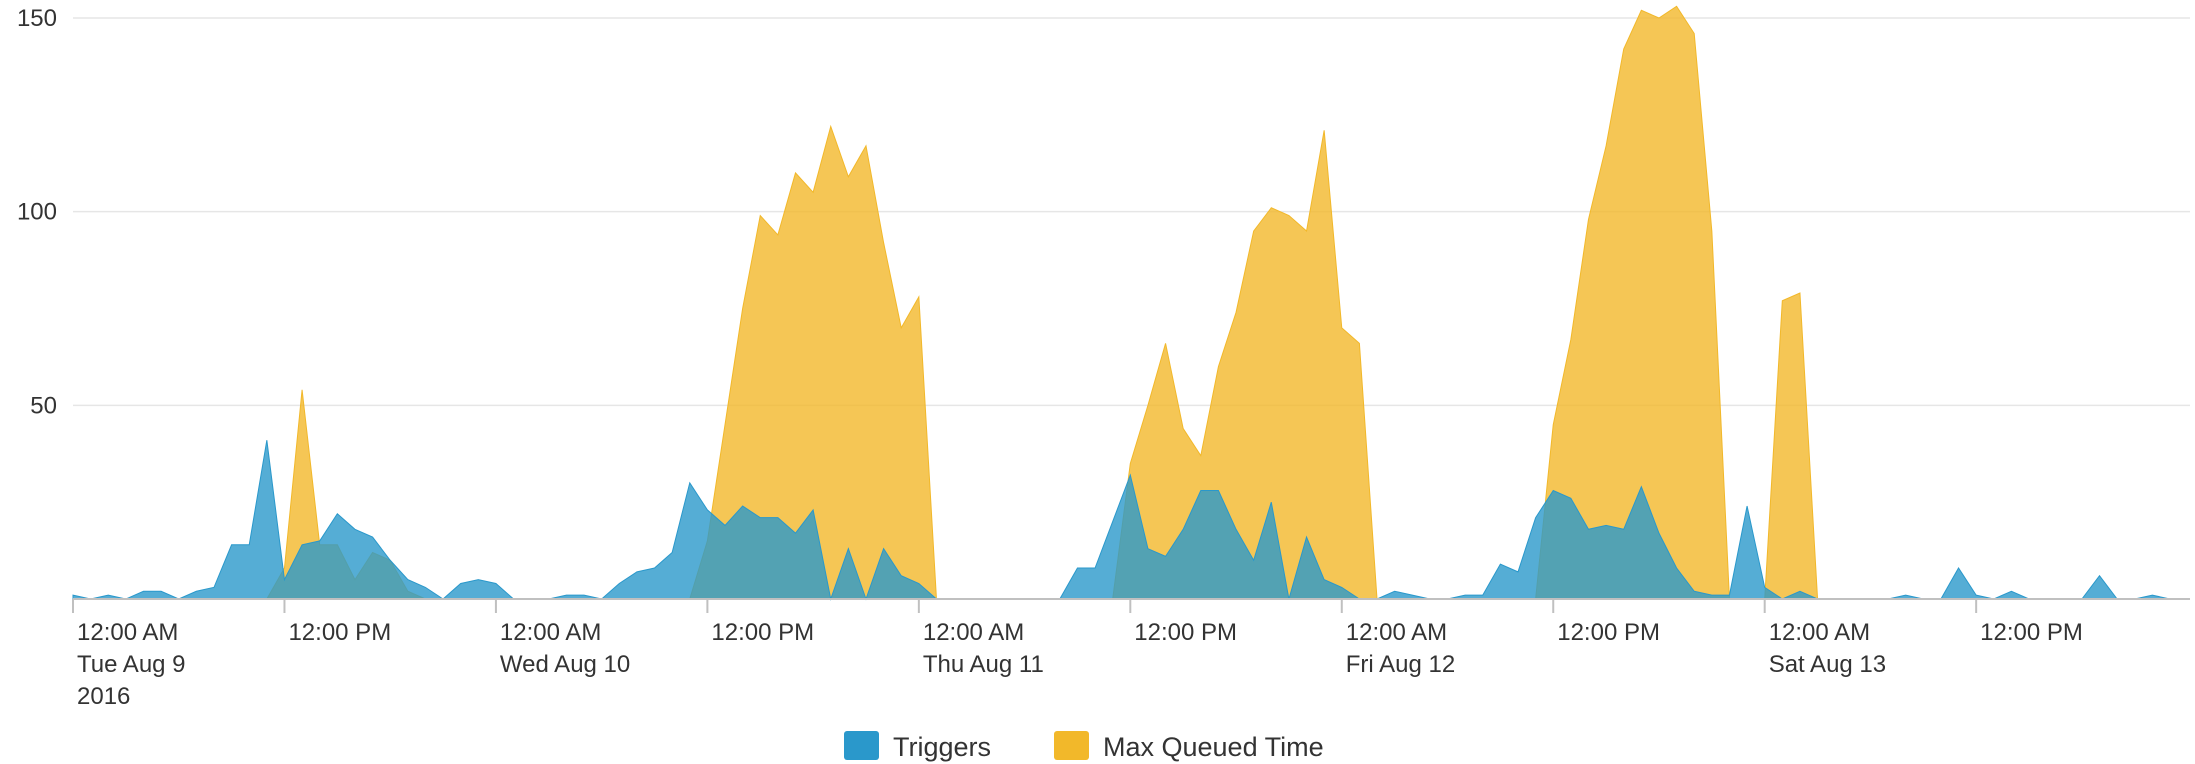 This screenshot has height=764, width=2195. I want to click on x-tick-label: Tue Aug 9, so click(131, 664).